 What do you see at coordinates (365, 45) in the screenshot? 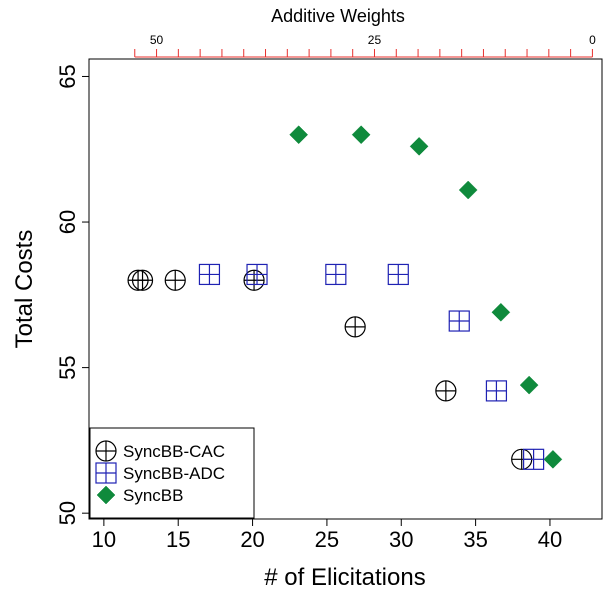
I see `top-axis: 50 25 0` at bounding box center [365, 45].